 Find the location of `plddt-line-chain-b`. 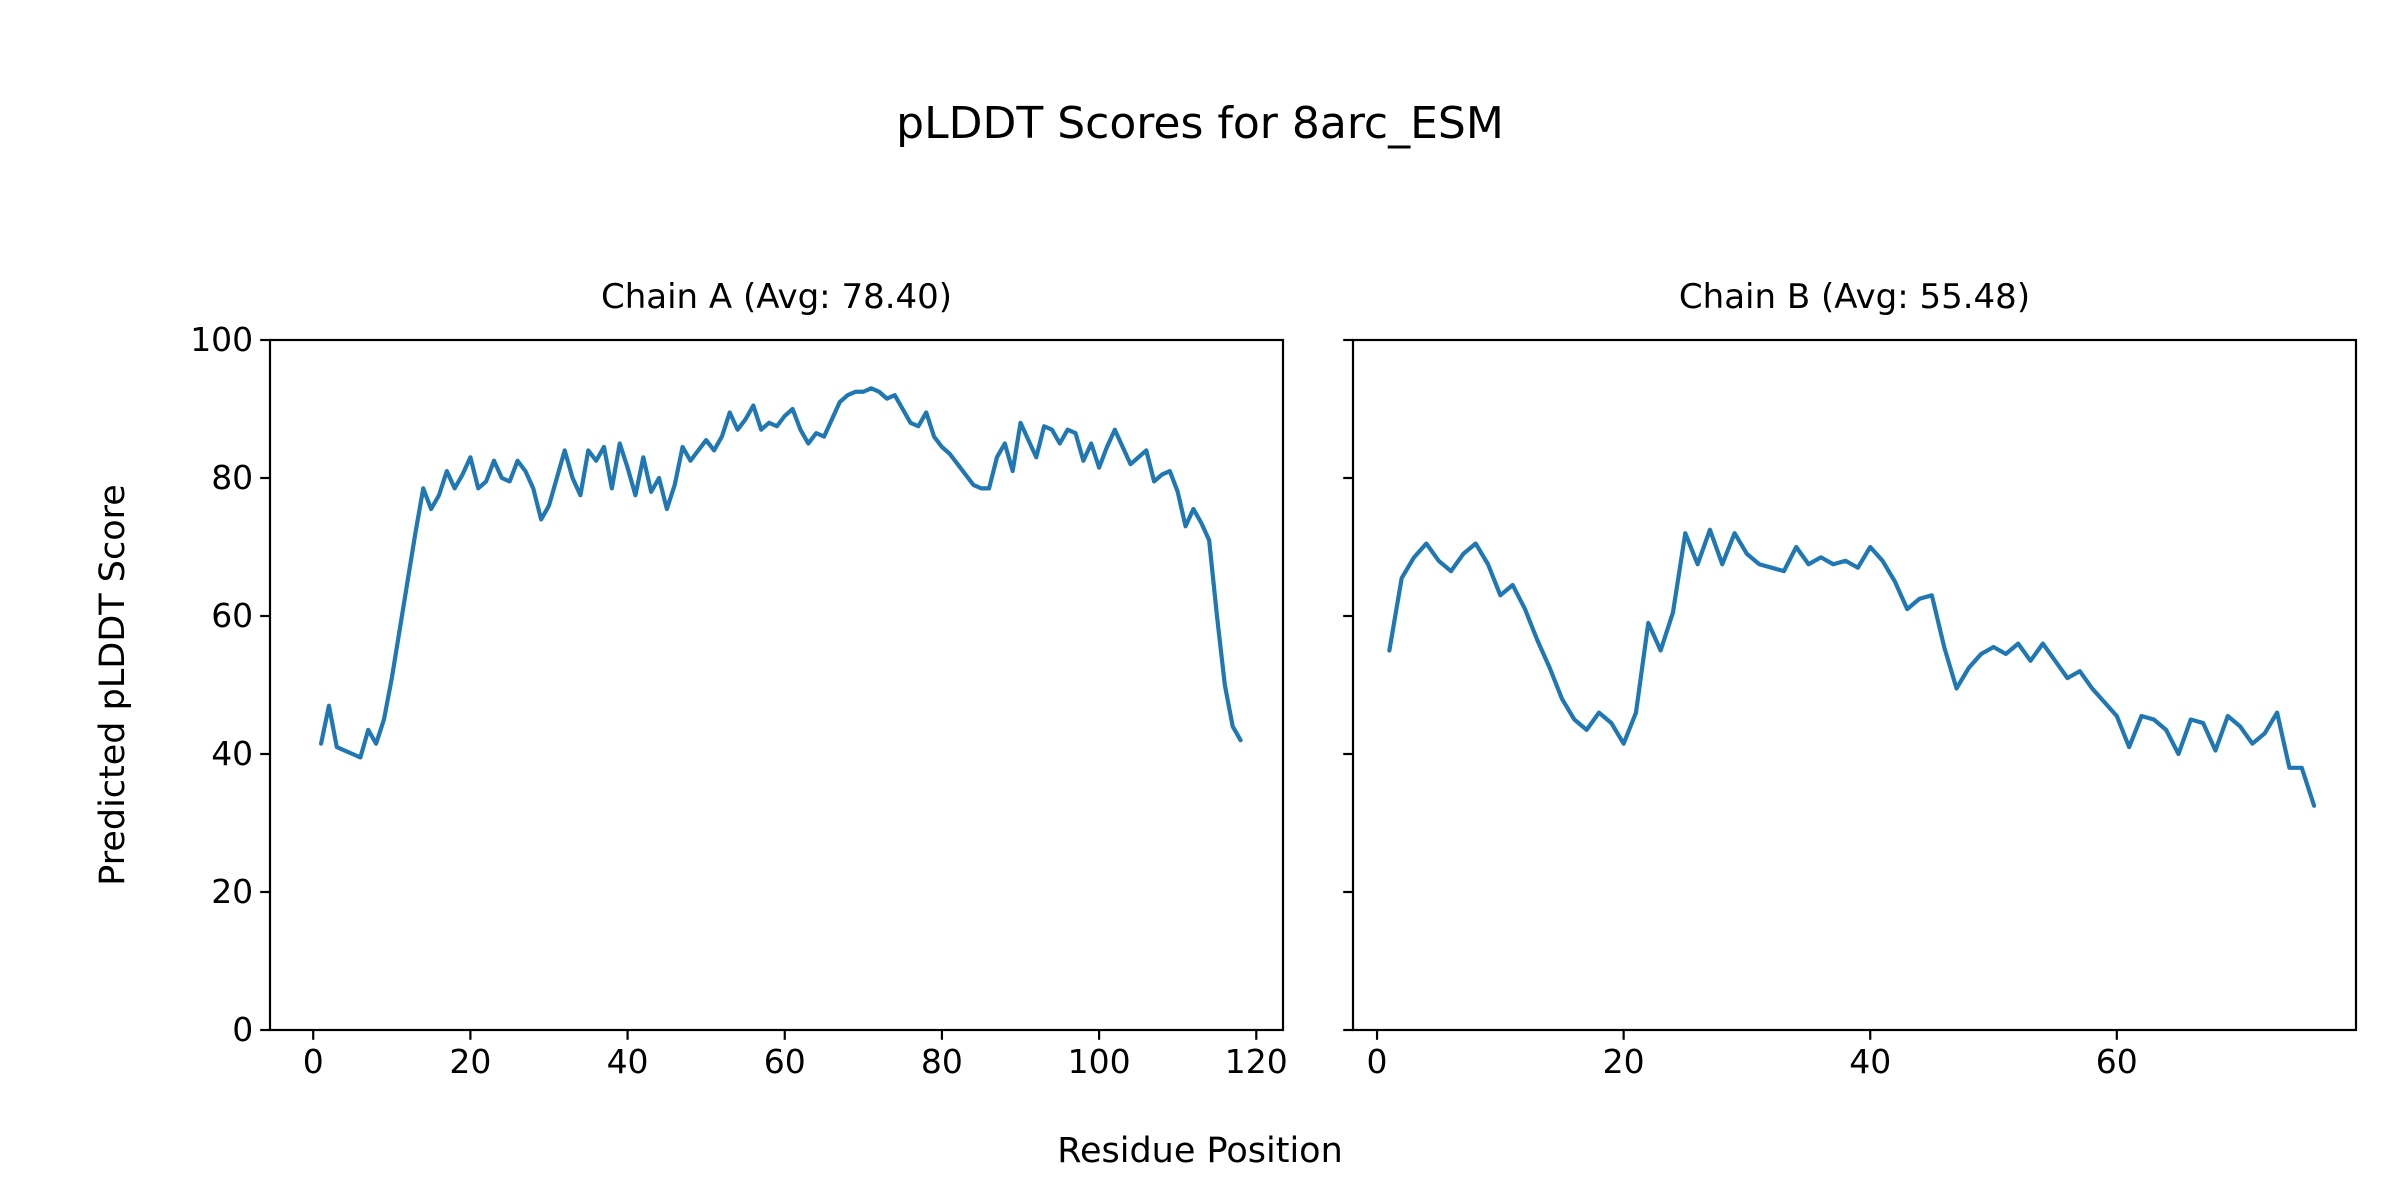

plddt-line-chain-b is located at coordinates (1852, 667).